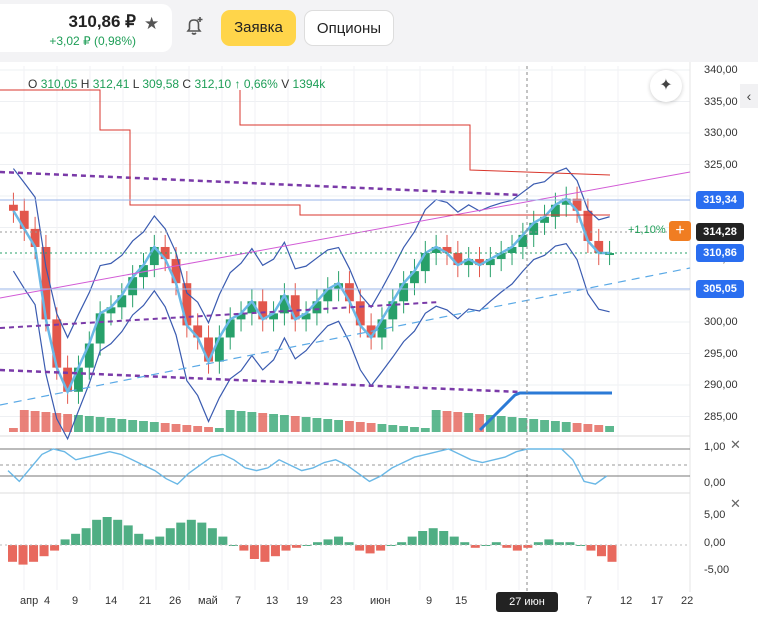 The width and height of the screenshot is (758, 632). What do you see at coordinates (425, 133) in the screenshot?
I see `stop-line` at bounding box center [425, 133].